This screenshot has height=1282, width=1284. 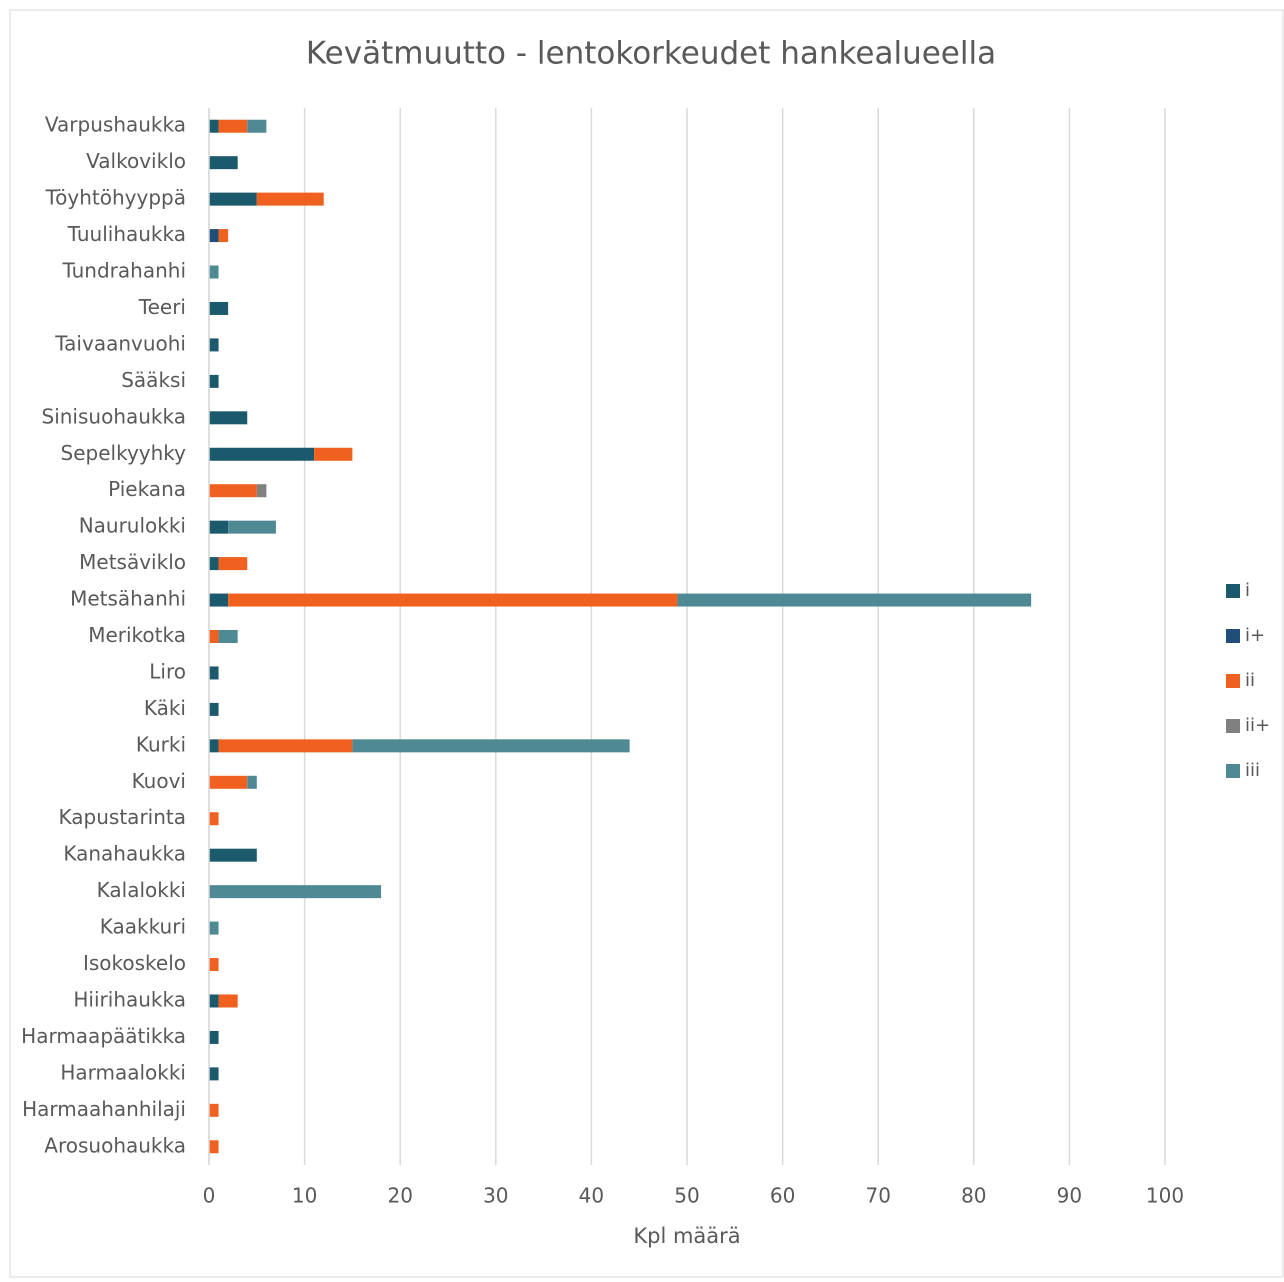 I want to click on y-tick-label: Hiirihaukka, so click(x=129, y=999).